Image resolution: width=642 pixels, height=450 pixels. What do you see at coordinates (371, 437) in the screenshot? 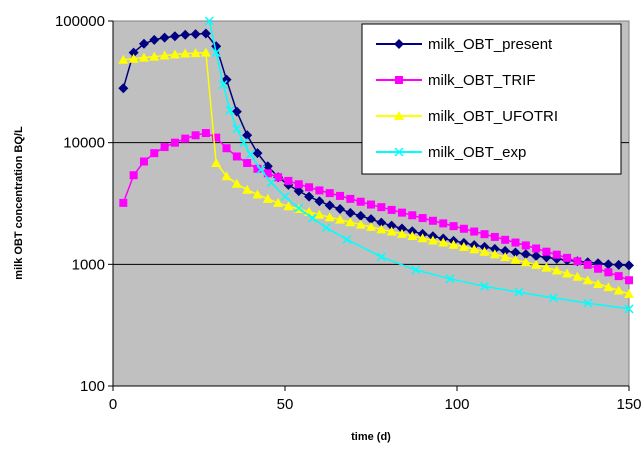
I see `x-axis-title: time (d)` at bounding box center [371, 437].